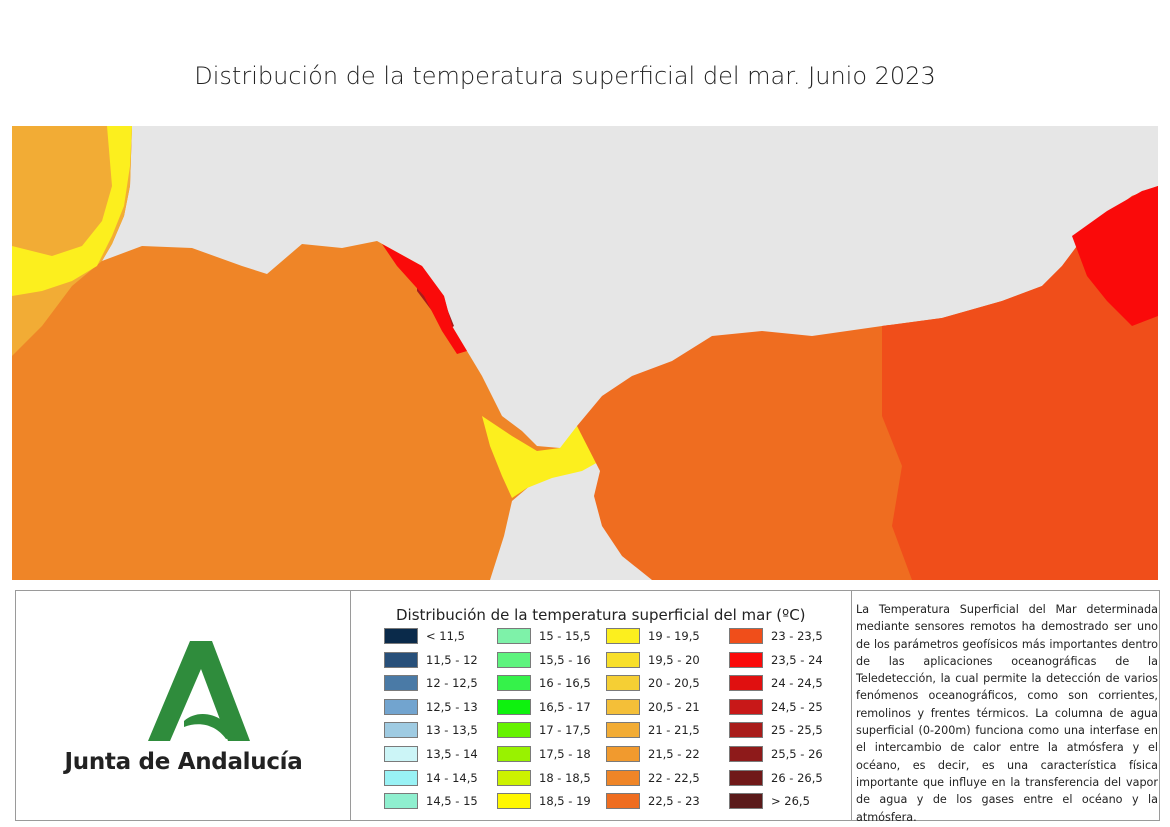 The width and height of the screenshot is (1170, 827). I want to click on legend-item: 12 - 12,5, so click(431, 683).